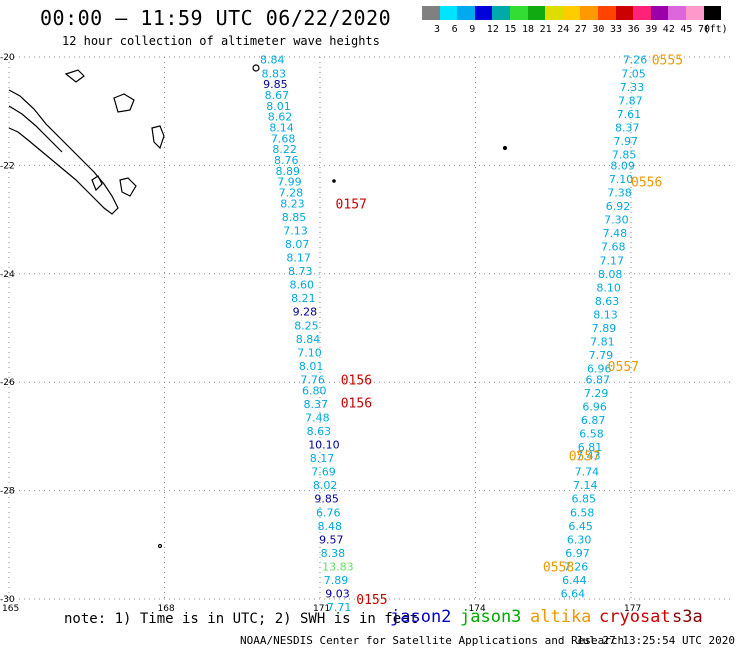 This screenshot has width=740, height=650. I want to click on wave-height-west: 8.21, so click(303, 298).